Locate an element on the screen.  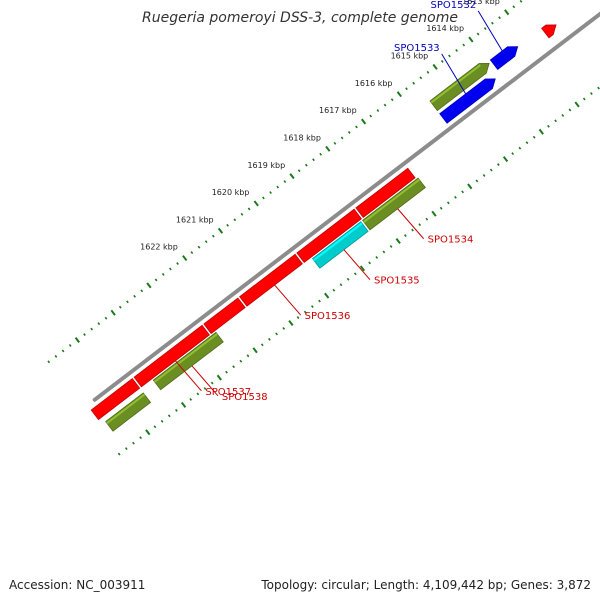
gene-label: SPO1536 is located at coordinates (328, 316).